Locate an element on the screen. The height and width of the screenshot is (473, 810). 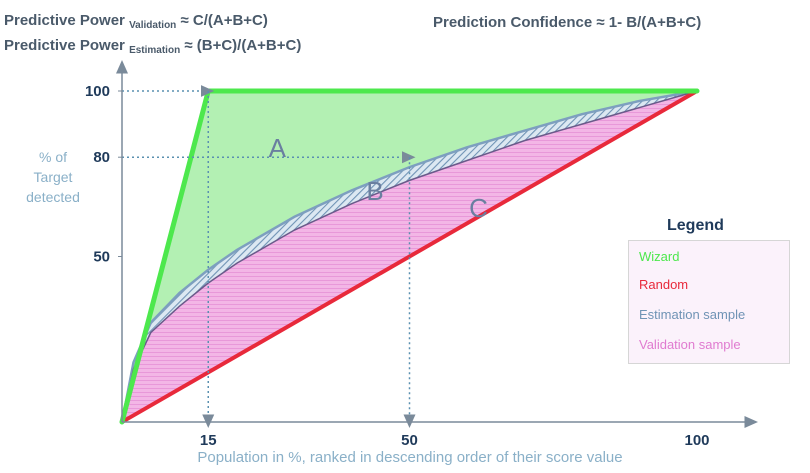
formula-subscript: Validation is located at coordinates (153, 25).